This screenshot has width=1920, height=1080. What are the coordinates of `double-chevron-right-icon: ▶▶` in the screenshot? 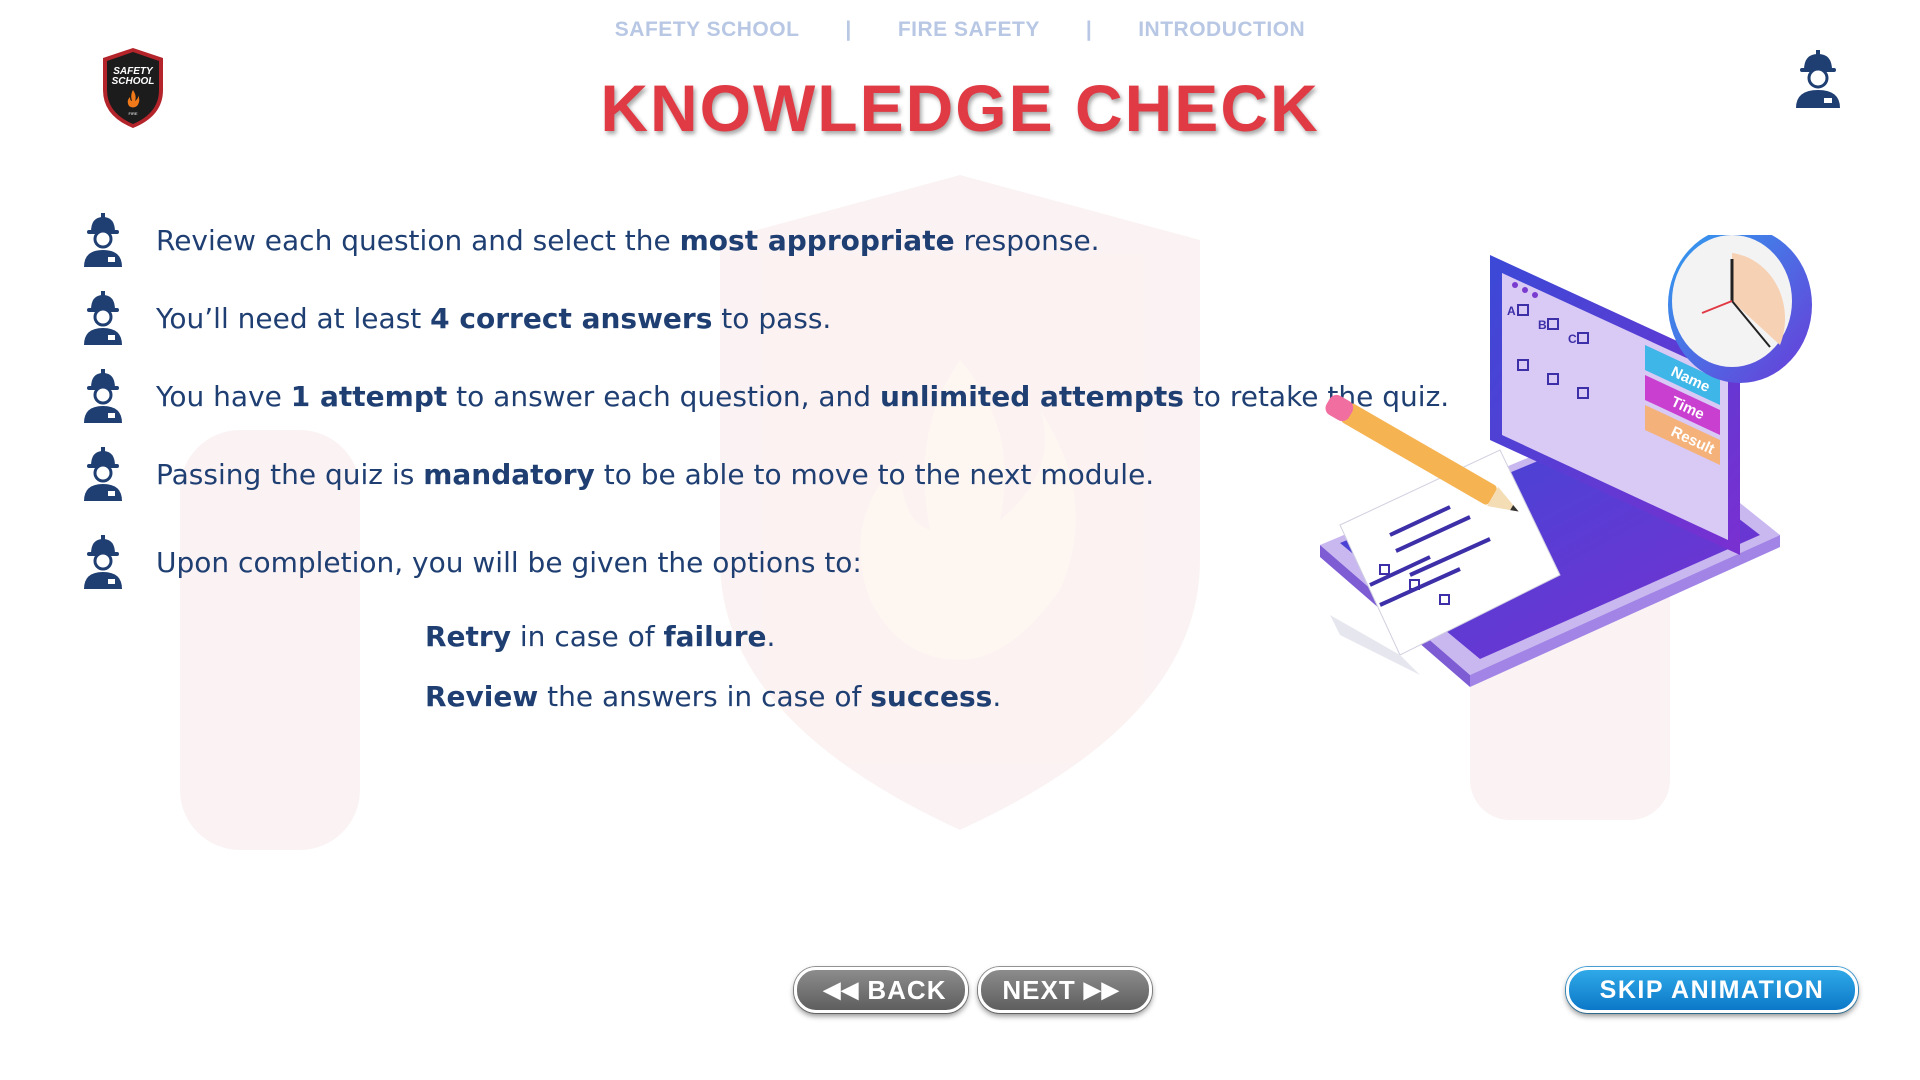 It's located at (1101, 989).